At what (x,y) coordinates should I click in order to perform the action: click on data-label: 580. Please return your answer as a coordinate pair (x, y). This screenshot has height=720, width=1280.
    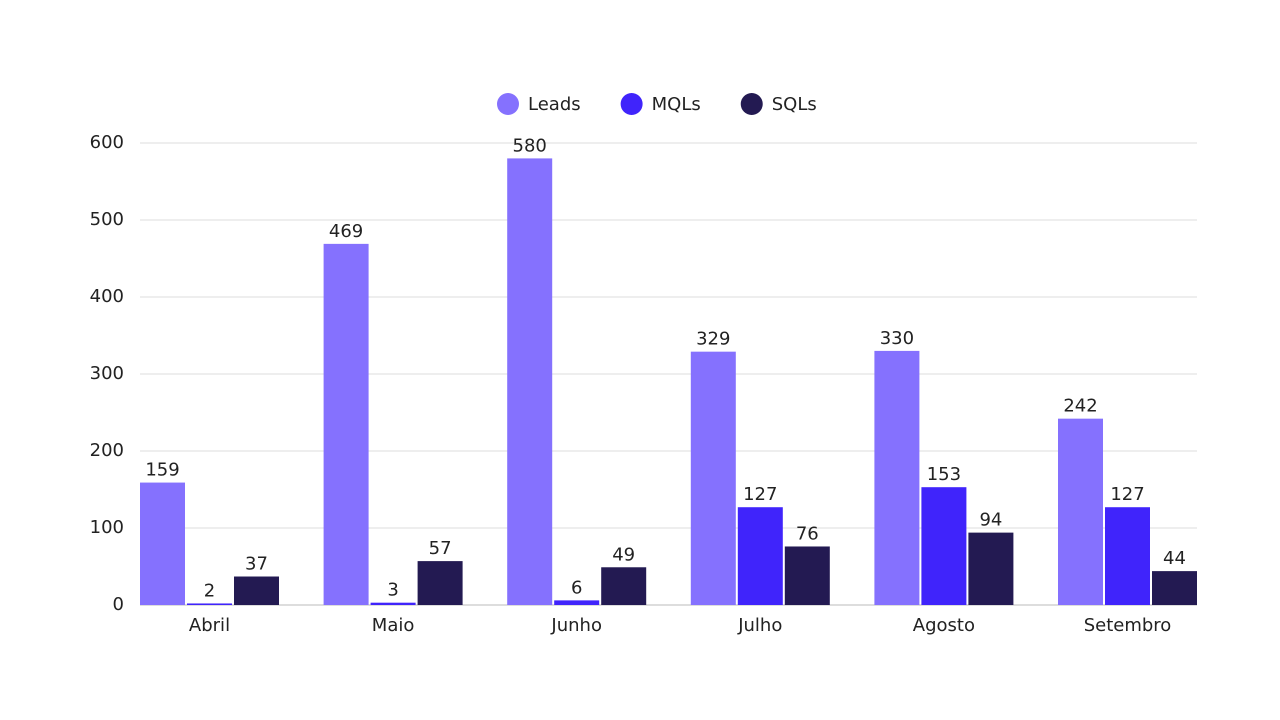
    Looking at the image, I should click on (530, 145).